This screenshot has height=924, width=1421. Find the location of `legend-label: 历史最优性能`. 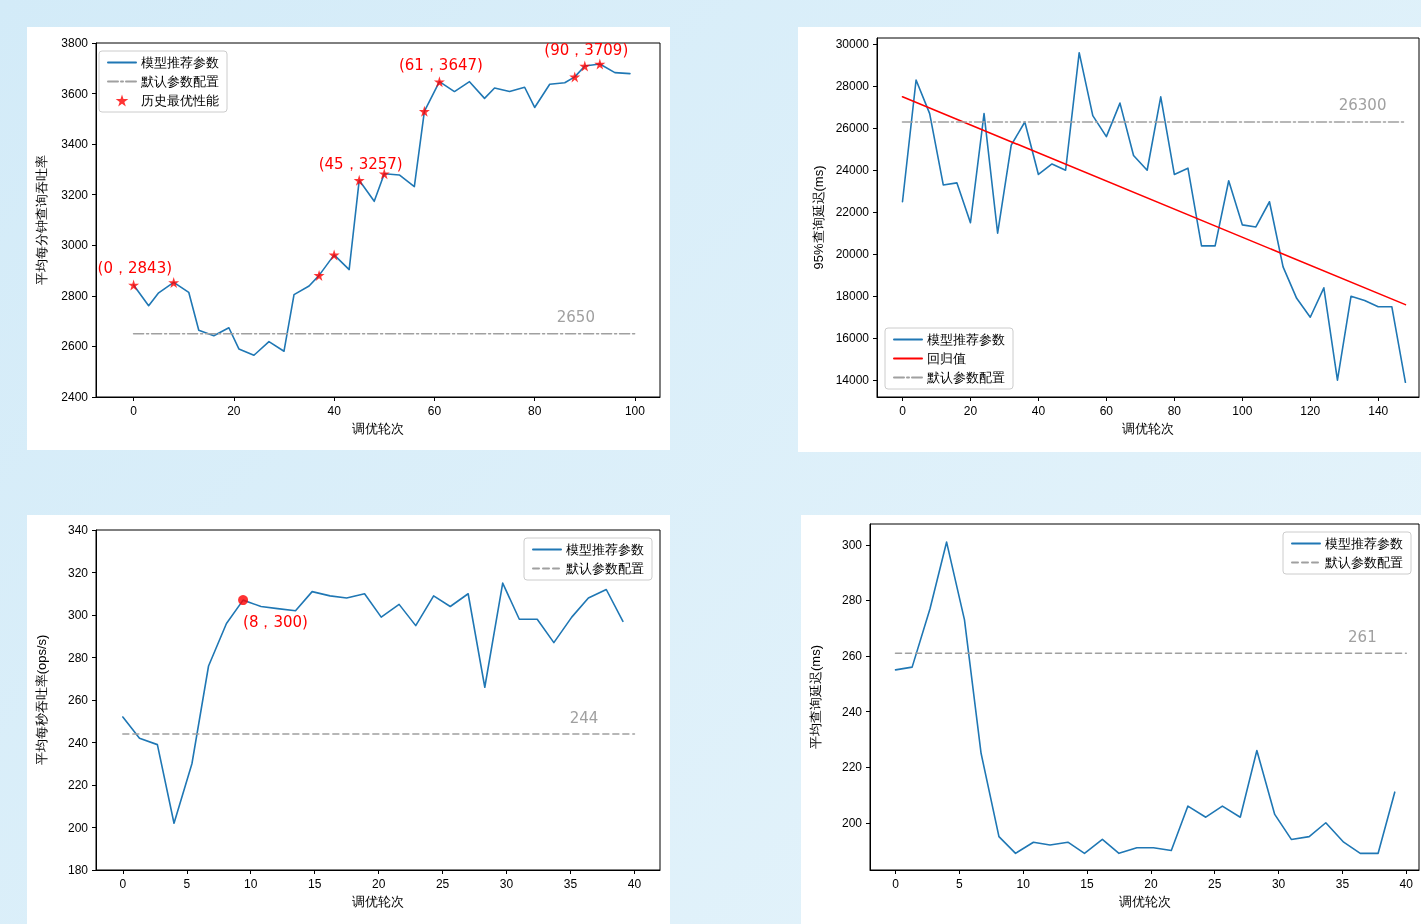

legend-label: 历史最优性能 is located at coordinates (180, 100).